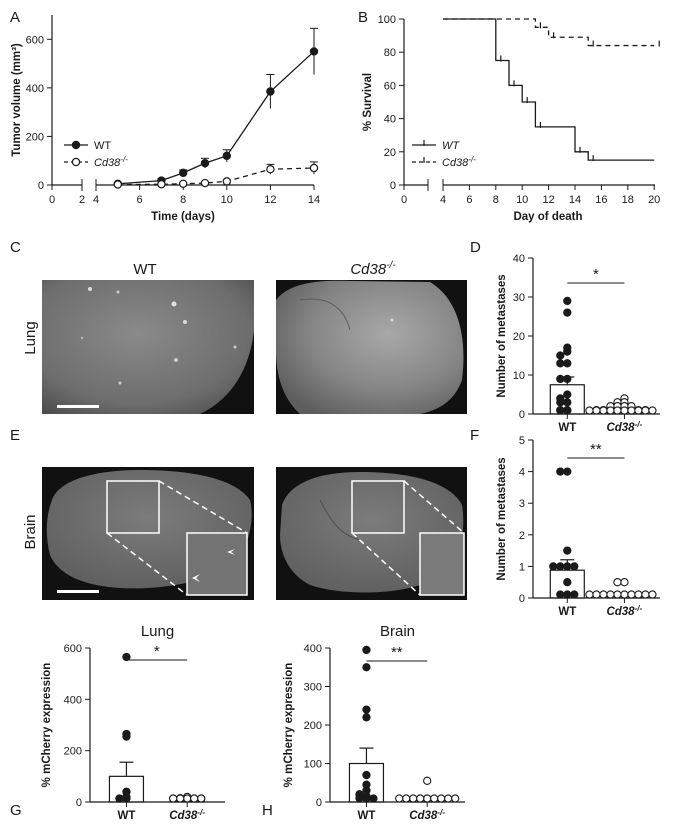  Describe the element at coordinates (442, 564) in the screenshot. I see `inset-zoom-brain-cd38` at that location.